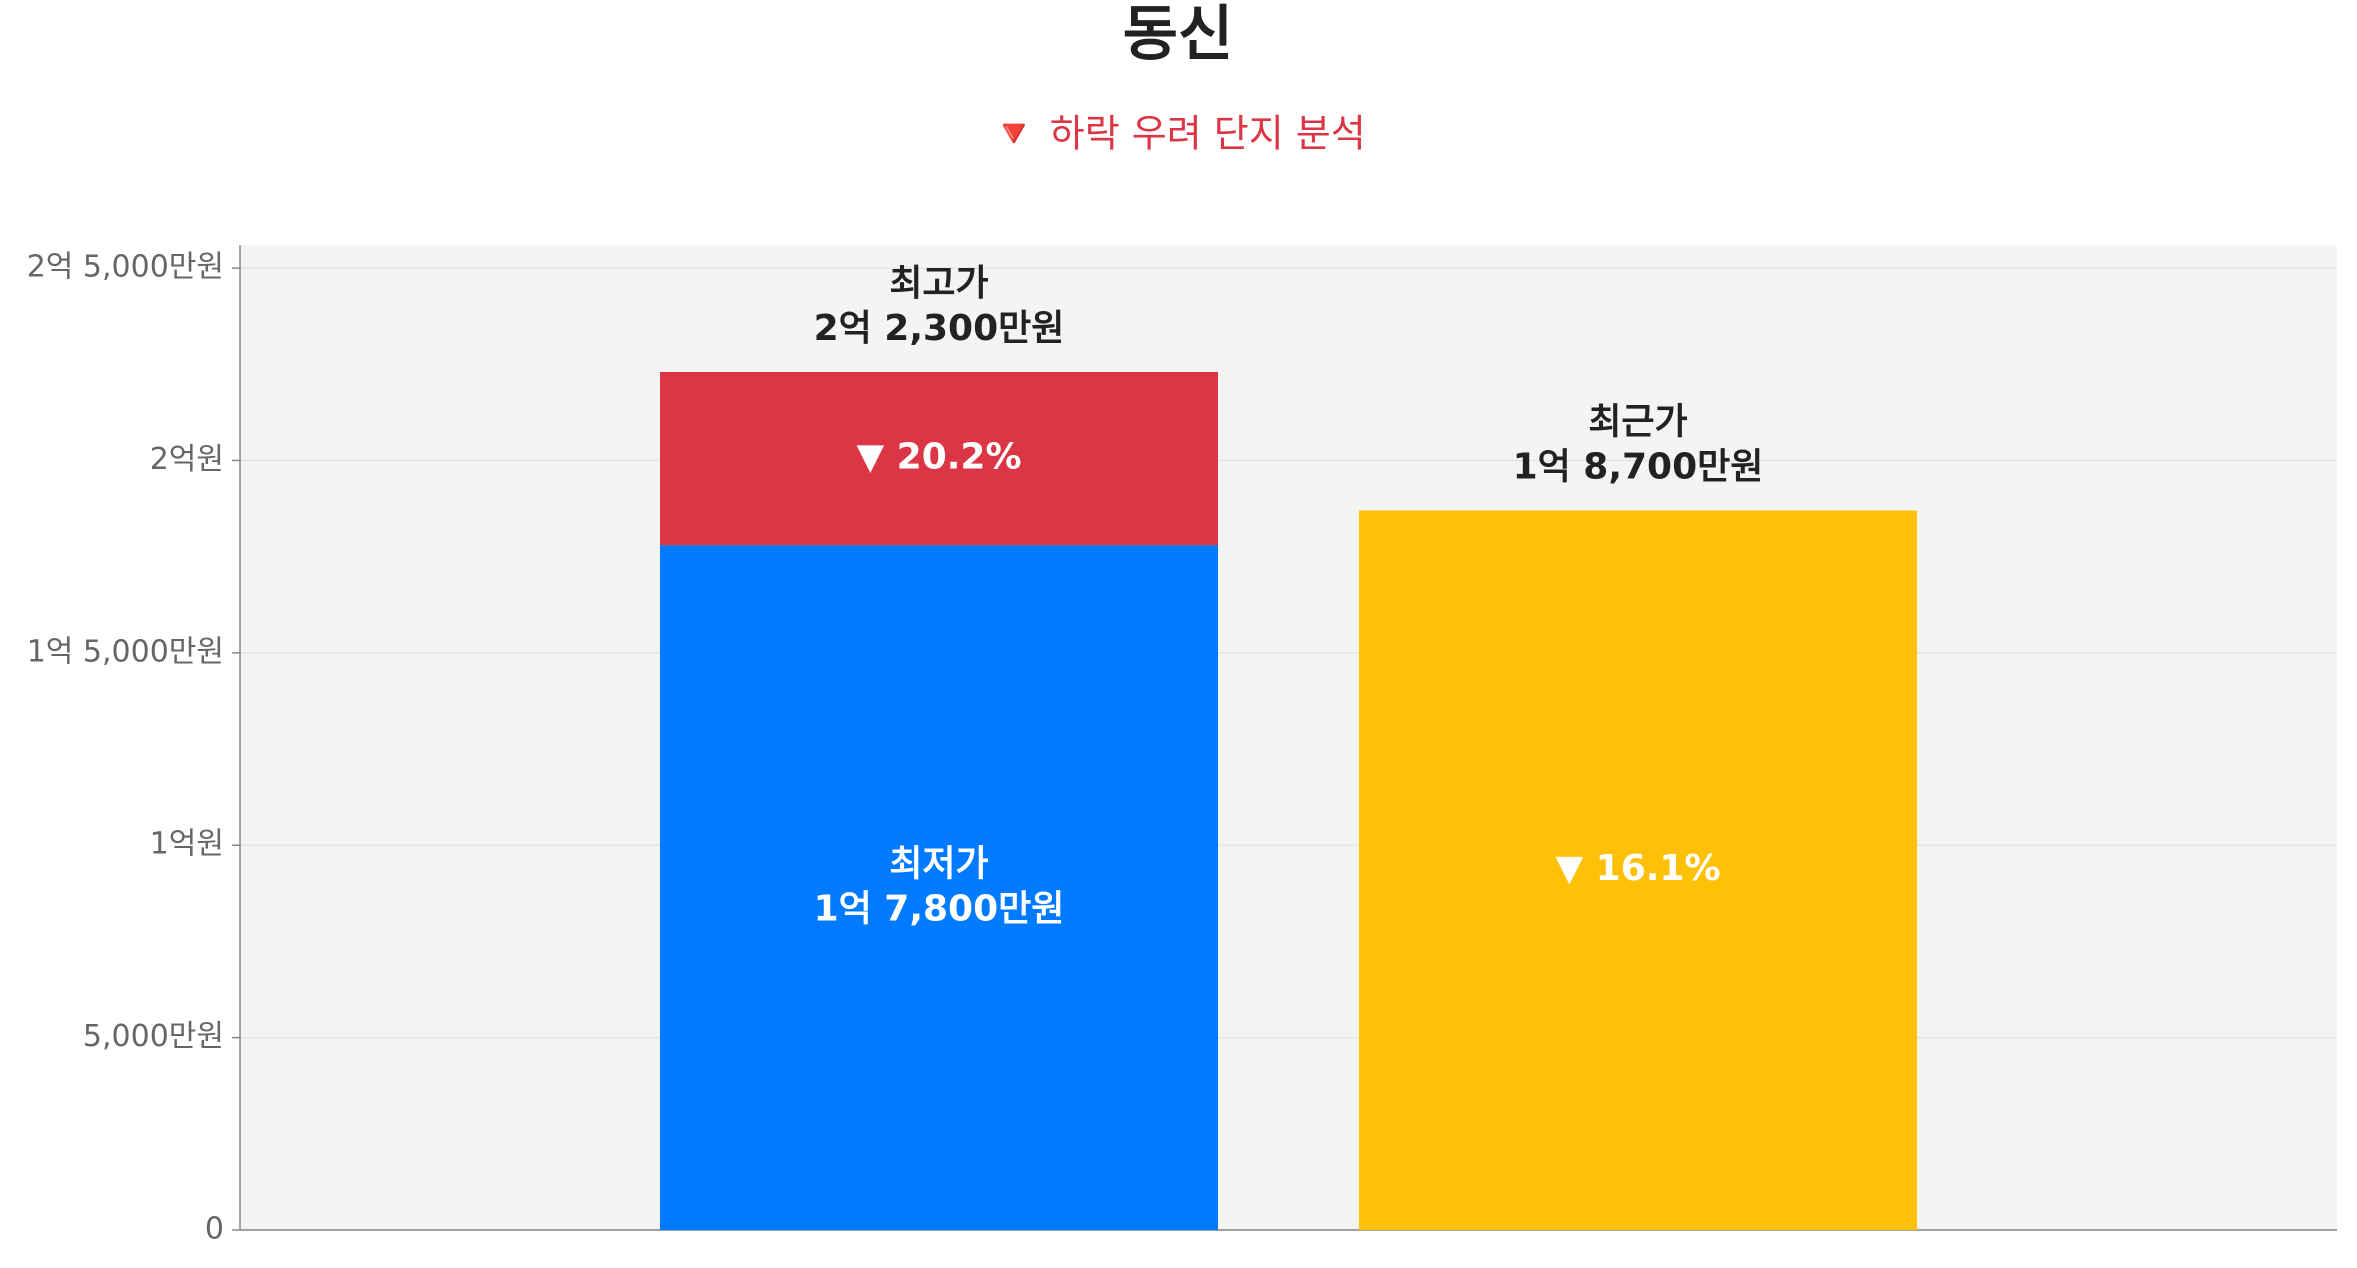 This screenshot has width=2357, height=1268. Describe the element at coordinates (938, 283) in the screenshot. I see `top-label: 최고가` at that location.